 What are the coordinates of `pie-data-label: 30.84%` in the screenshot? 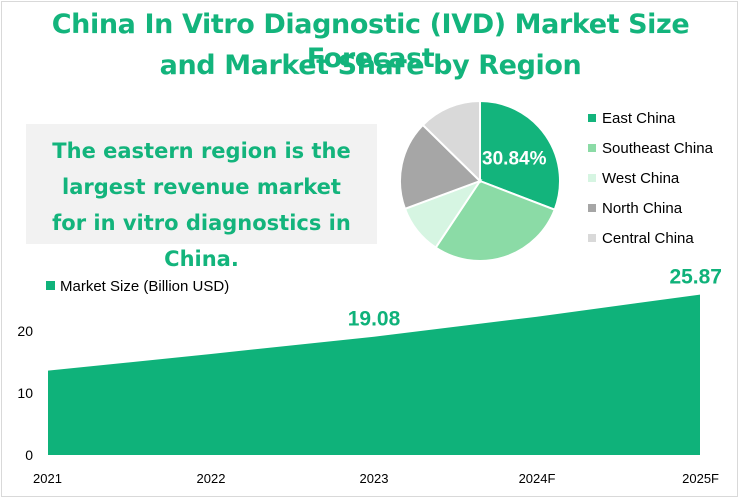 It's located at (514, 158).